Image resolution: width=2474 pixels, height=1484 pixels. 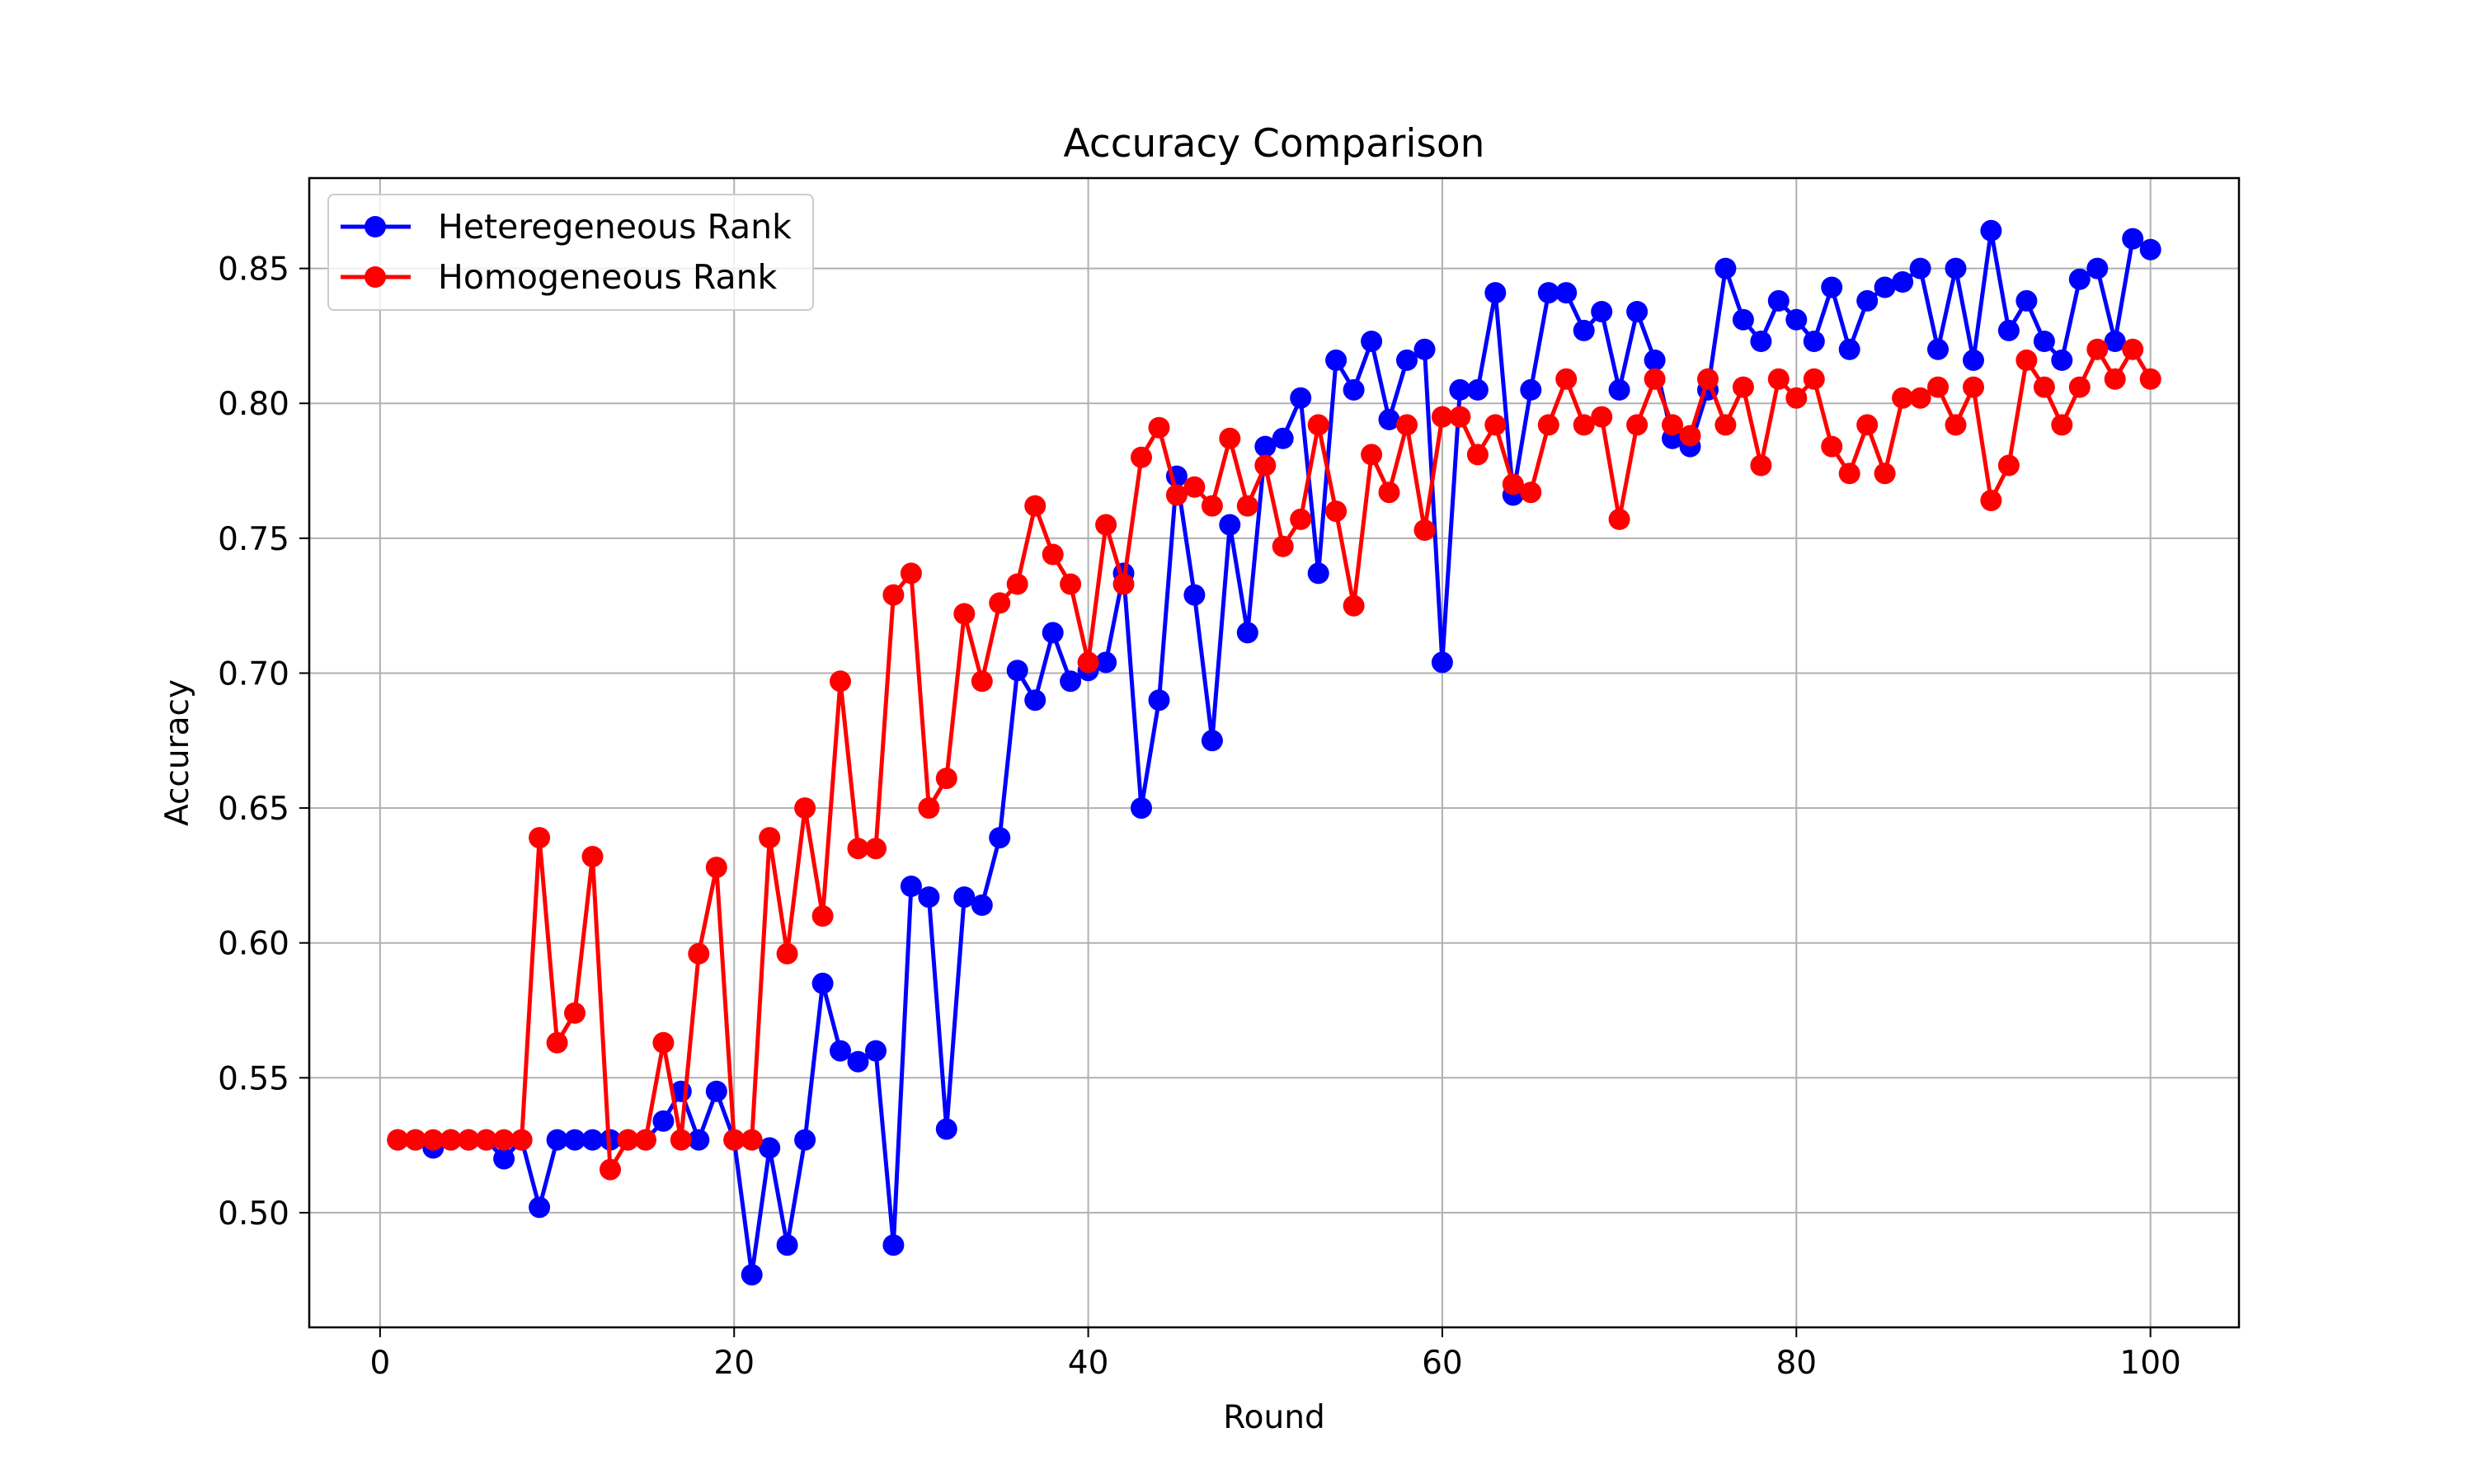 What do you see at coordinates (608, 277) in the screenshot?
I see `legend-label-homogeneous: Homogeneous Rank` at bounding box center [608, 277].